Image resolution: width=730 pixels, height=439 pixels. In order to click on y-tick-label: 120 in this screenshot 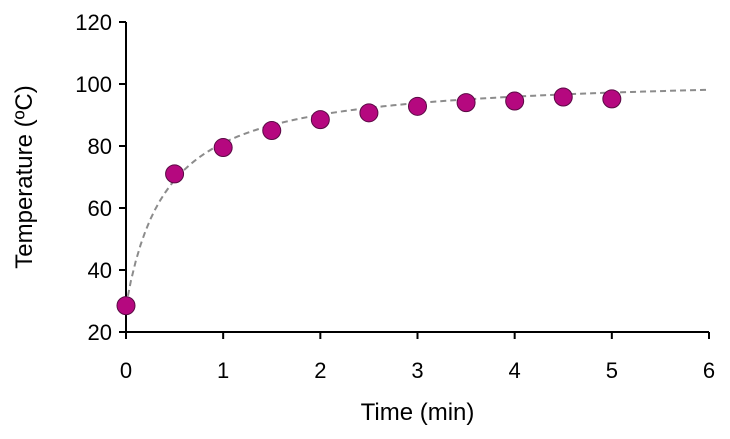, I will do `click(93, 22)`.